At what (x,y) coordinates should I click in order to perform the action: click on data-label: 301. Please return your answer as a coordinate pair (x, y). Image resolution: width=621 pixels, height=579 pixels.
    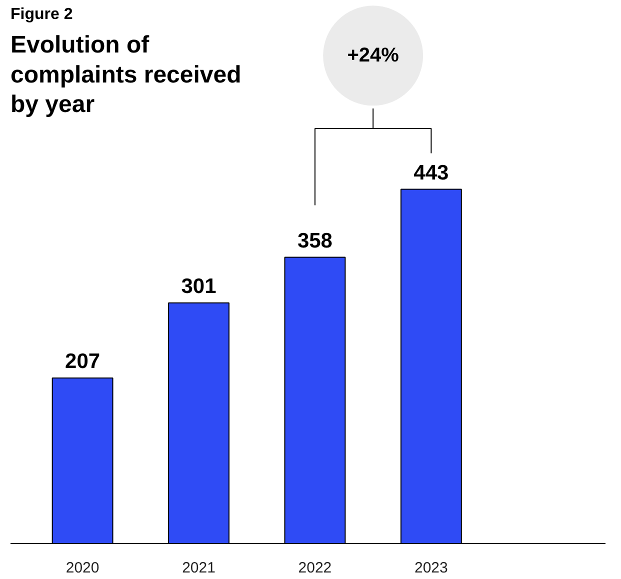
    Looking at the image, I should click on (199, 286).